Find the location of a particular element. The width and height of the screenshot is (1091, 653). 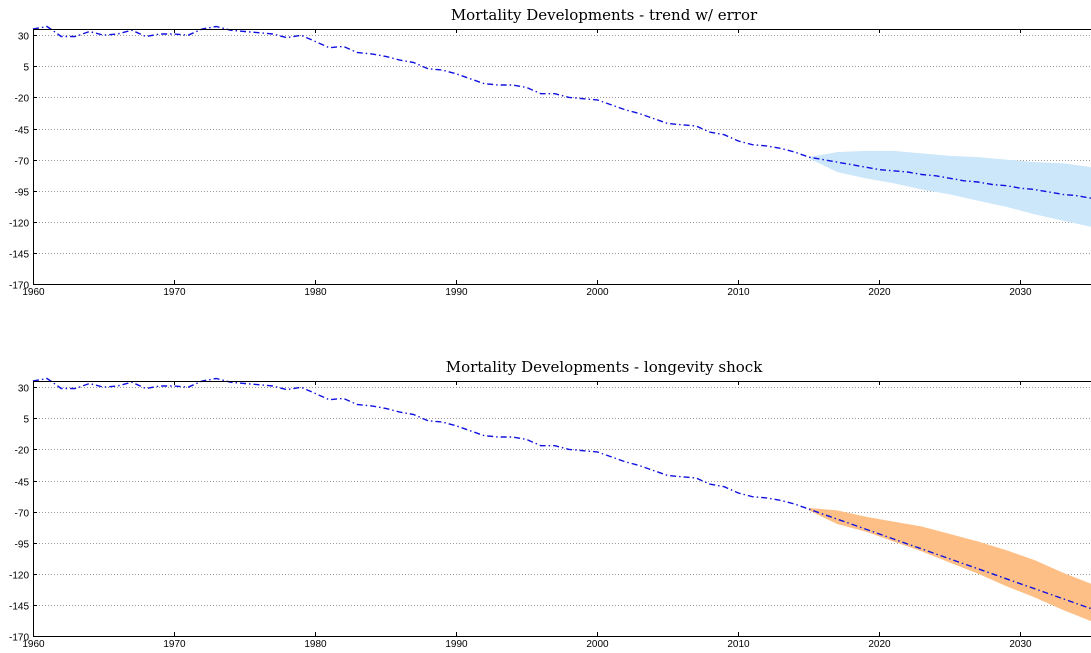

chart-title: Mortality Developments - longevity shock is located at coordinates (604, 367).